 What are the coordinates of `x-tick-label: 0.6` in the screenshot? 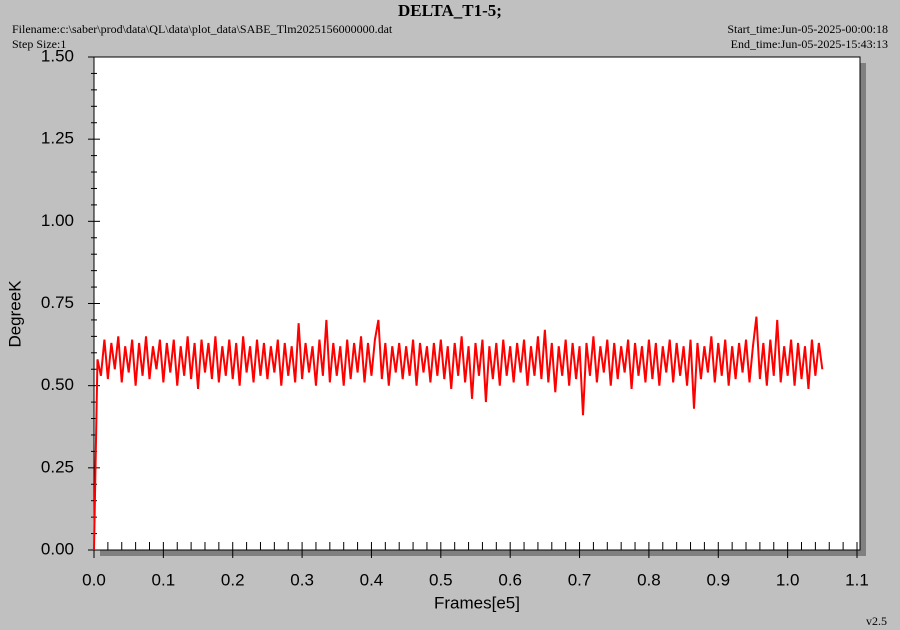 It's located at (510, 579).